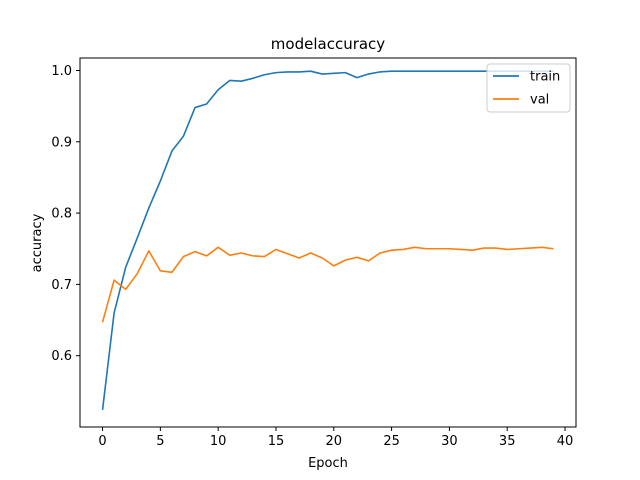 The width and height of the screenshot is (640, 480). I want to click on x-tick-label: 5, so click(160, 441).